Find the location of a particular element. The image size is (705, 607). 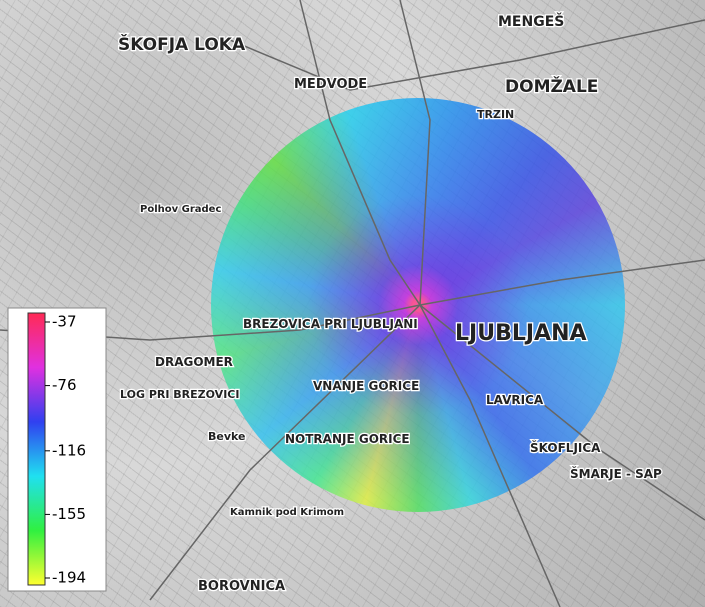

tick-label: -194 is located at coordinates (69, 578).